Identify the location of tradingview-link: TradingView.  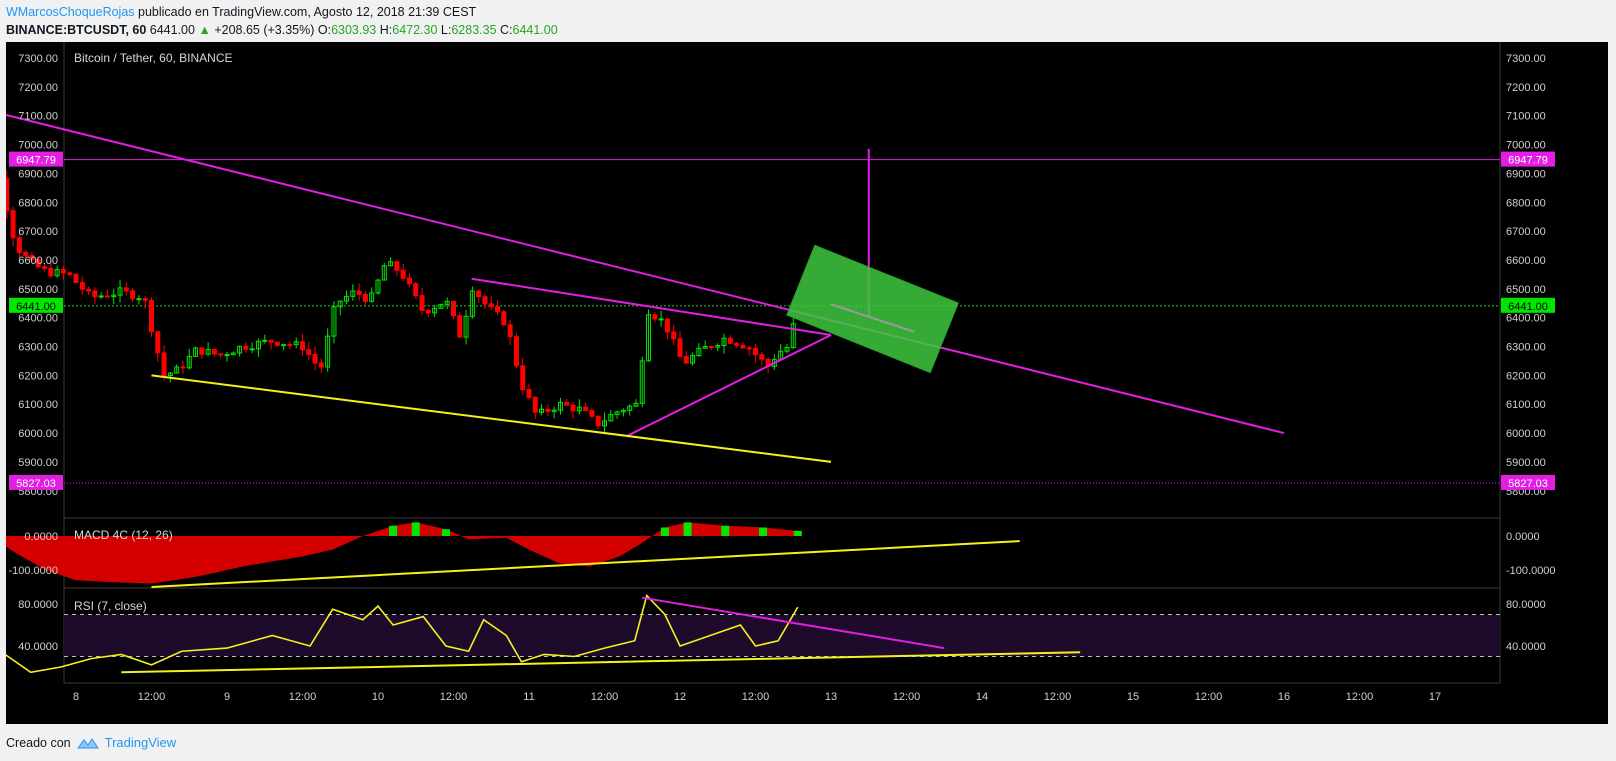
(140, 742).